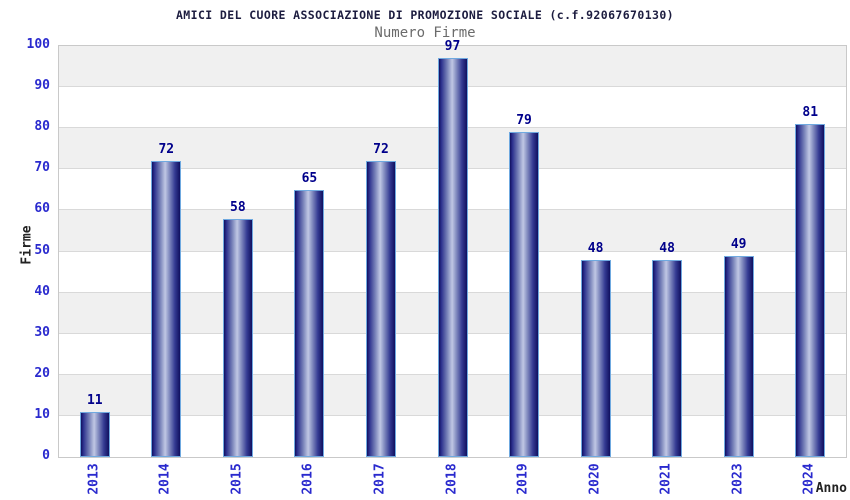 The height and width of the screenshot is (500, 850). What do you see at coordinates (166, 309) in the screenshot?
I see `bar-2014` at bounding box center [166, 309].